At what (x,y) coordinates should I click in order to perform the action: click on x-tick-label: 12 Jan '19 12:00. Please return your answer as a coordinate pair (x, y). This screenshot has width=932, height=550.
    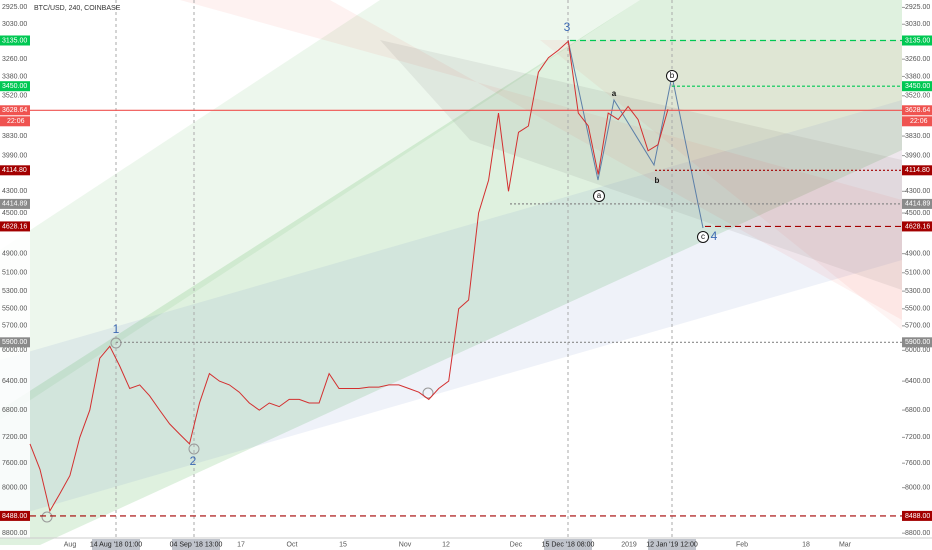
    Looking at the image, I should click on (672, 544).